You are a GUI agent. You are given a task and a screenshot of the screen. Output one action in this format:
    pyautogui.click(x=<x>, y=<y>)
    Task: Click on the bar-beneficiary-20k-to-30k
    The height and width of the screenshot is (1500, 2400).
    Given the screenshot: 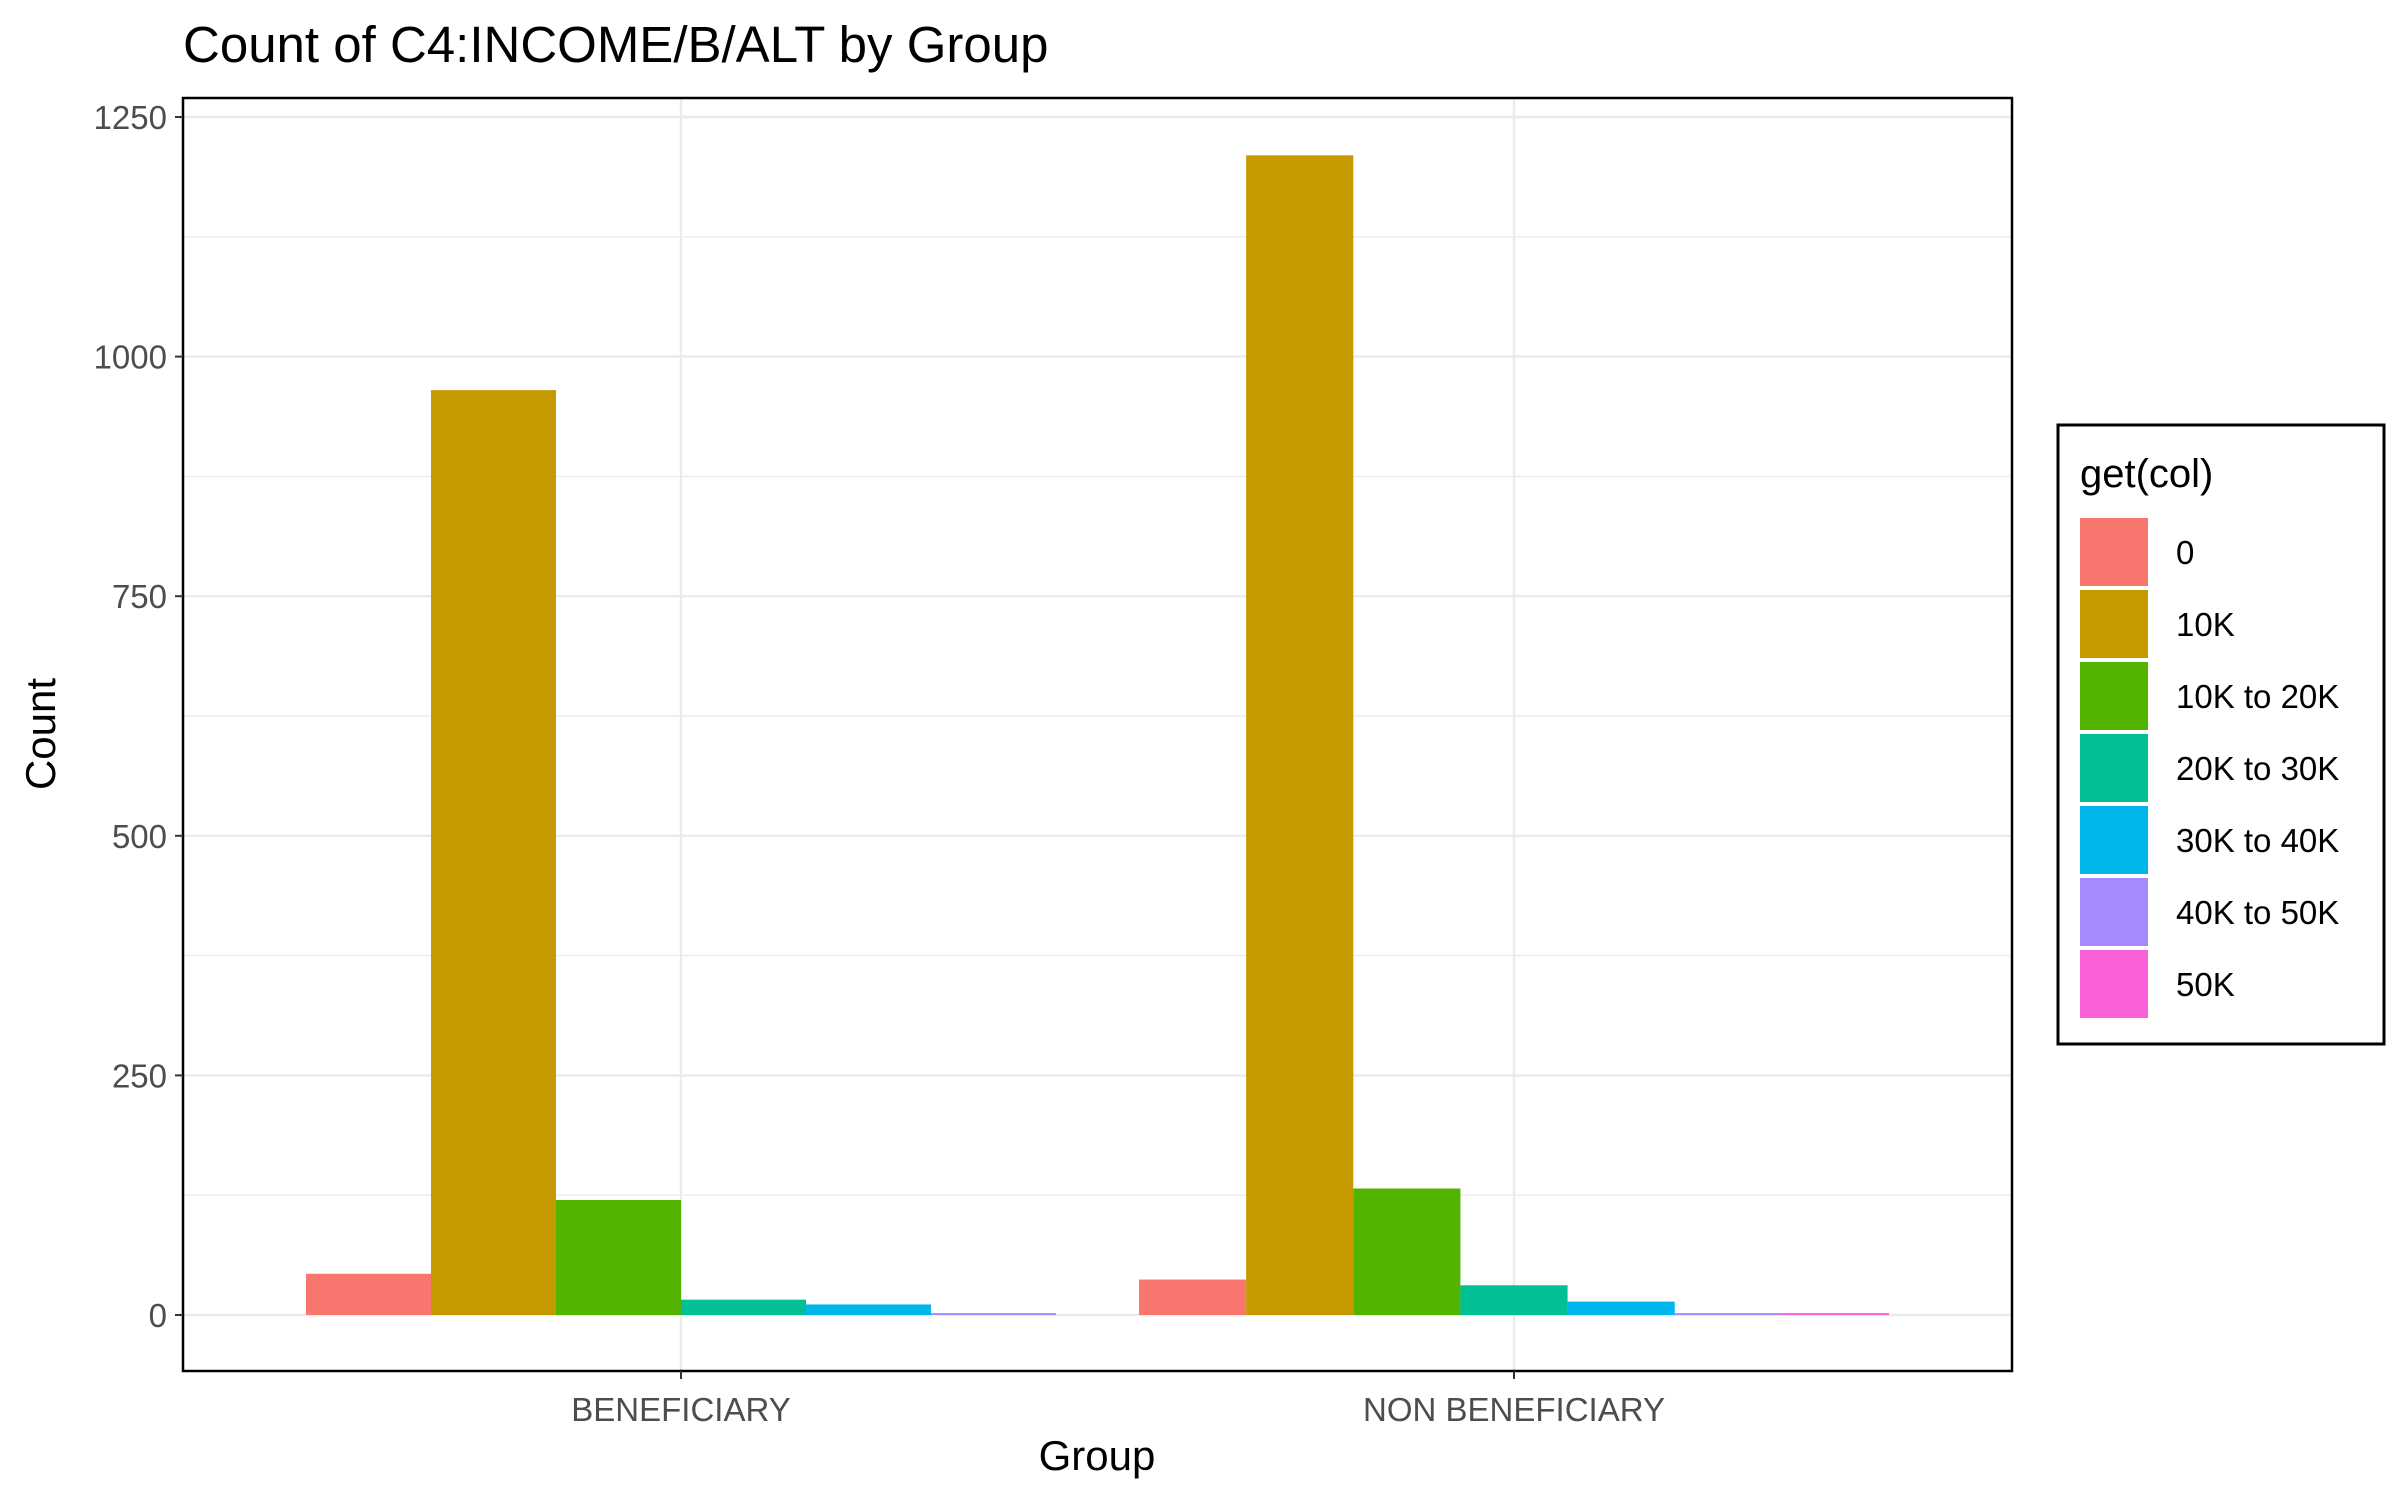 What is the action you would take?
    pyautogui.click(x=743, y=1307)
    